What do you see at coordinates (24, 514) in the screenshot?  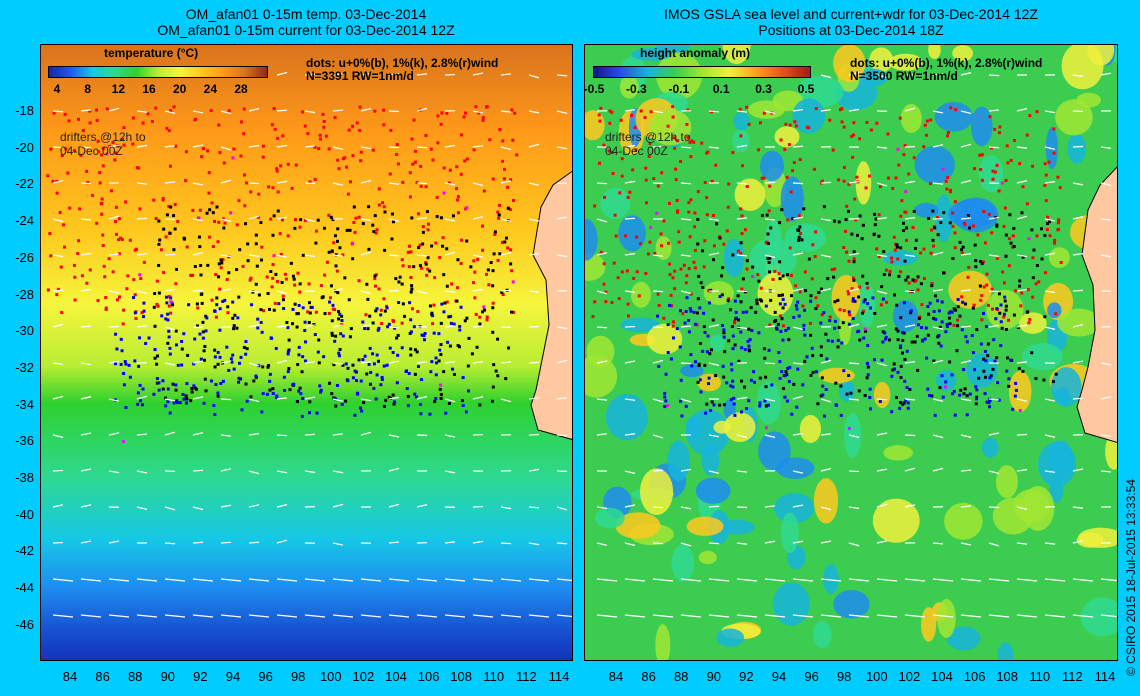 I see `lat-label: -40` at bounding box center [24, 514].